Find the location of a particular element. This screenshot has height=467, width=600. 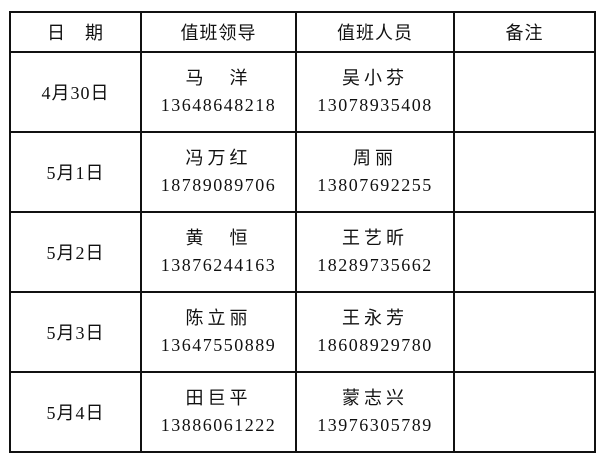

date-cell: 4月30日 is located at coordinates (75, 92).